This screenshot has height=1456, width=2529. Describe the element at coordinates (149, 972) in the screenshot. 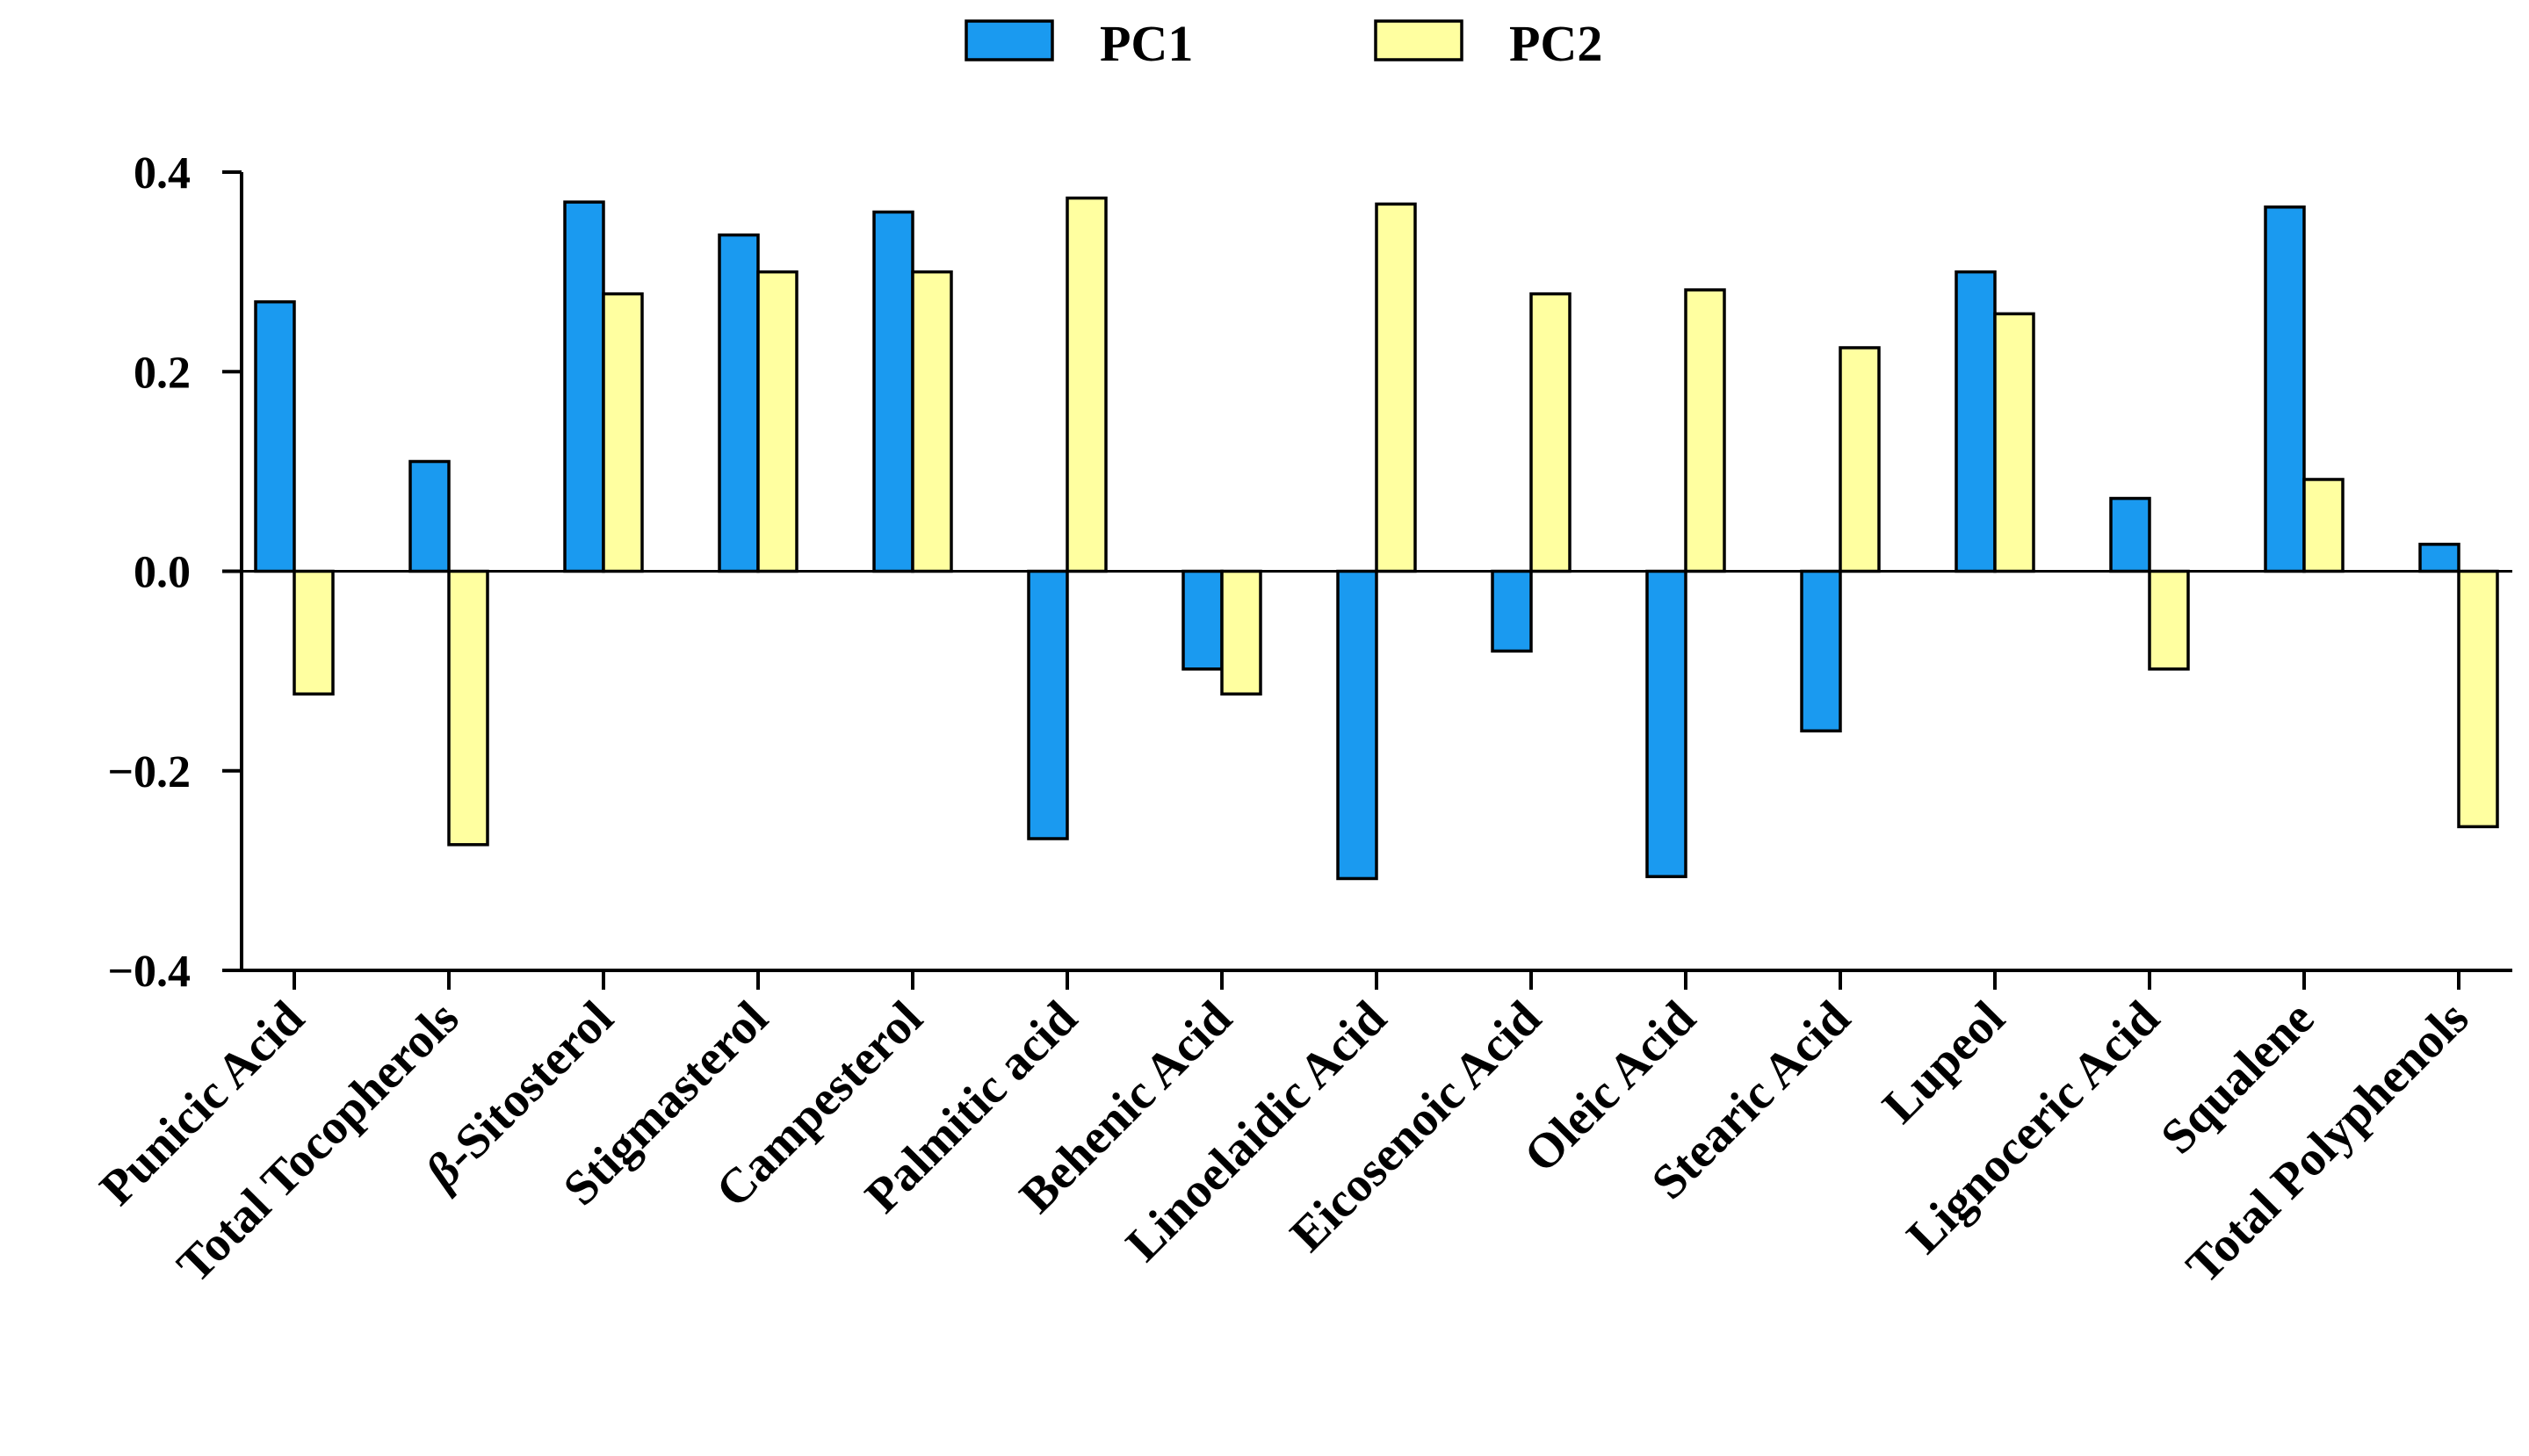

I see `y-tick-label: −0.4` at that location.